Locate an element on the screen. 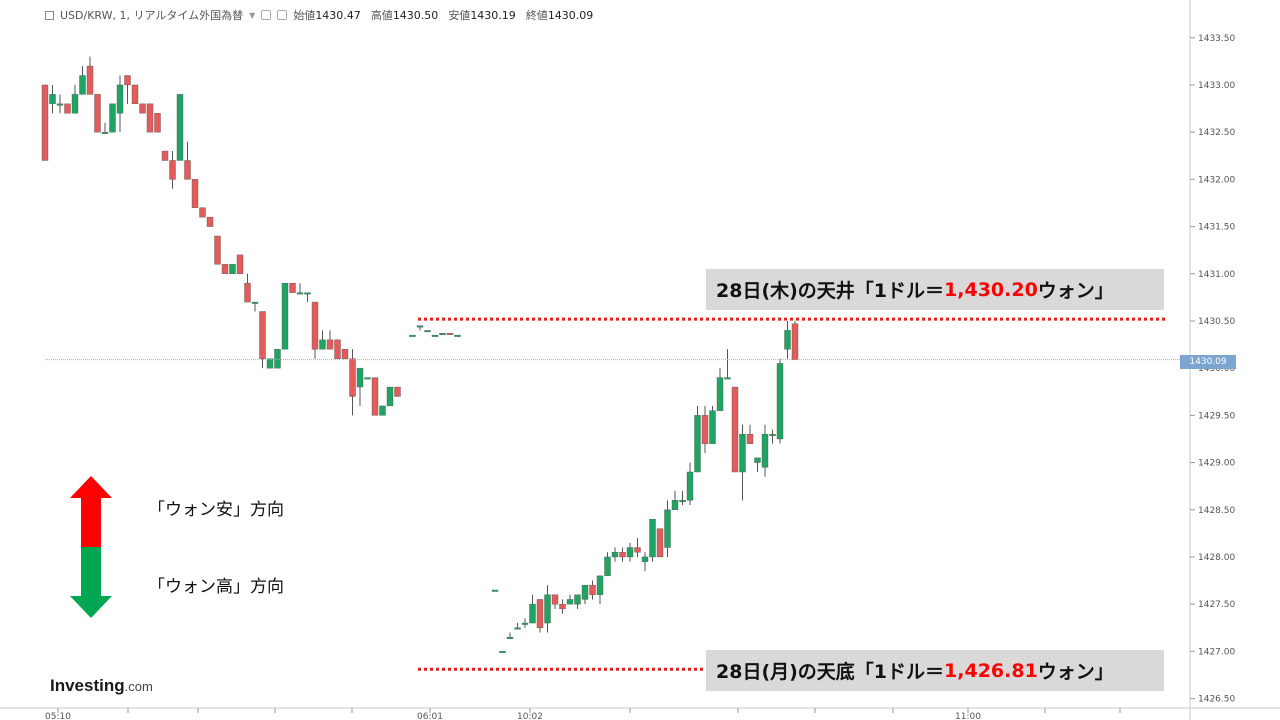  x-tick-label: 11:00 is located at coordinates (968, 716).